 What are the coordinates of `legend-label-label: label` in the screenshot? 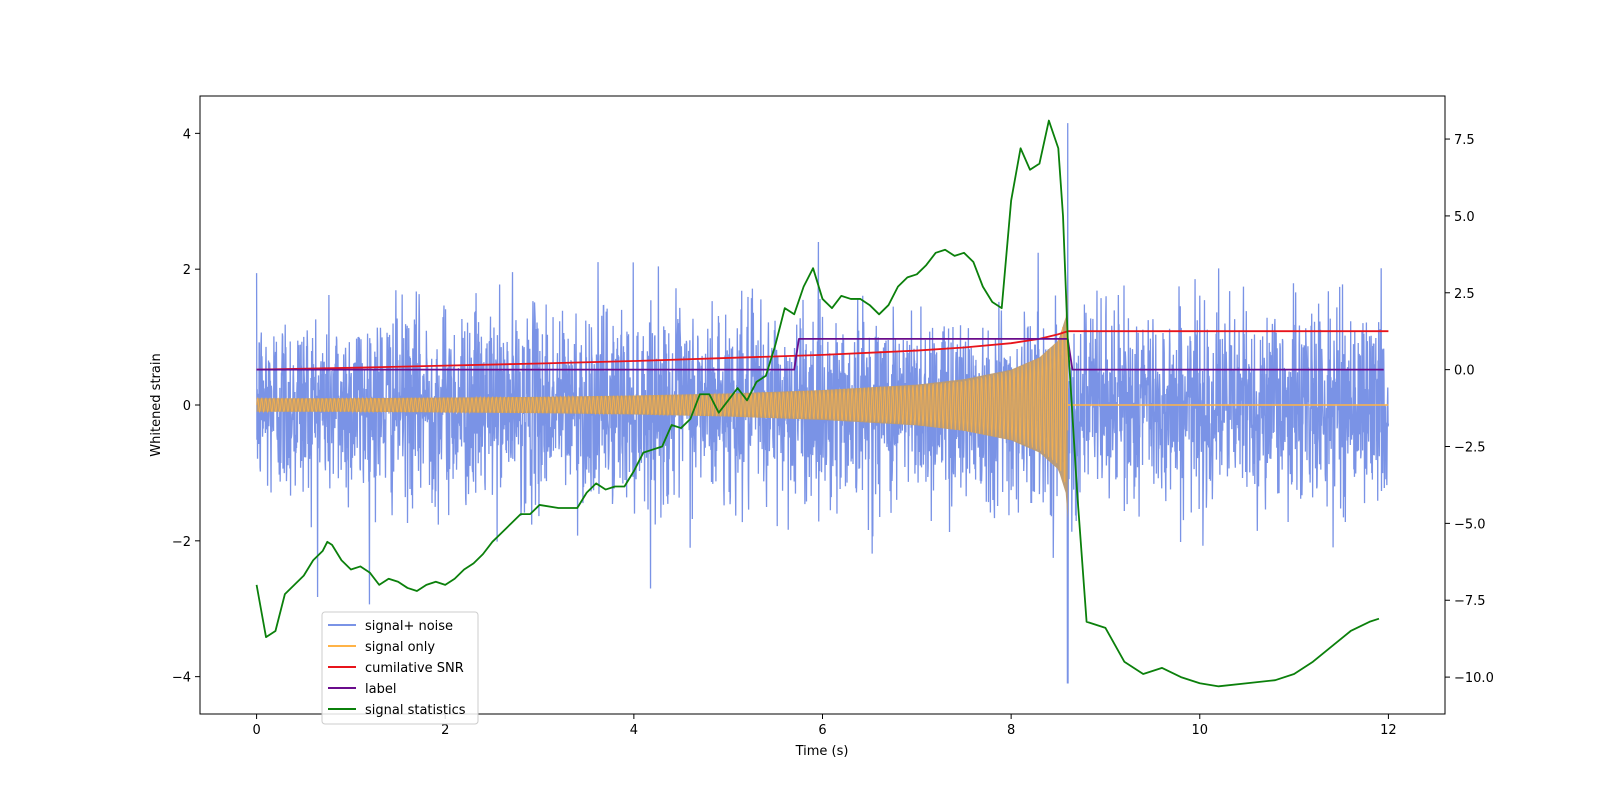 It's located at (380, 689).